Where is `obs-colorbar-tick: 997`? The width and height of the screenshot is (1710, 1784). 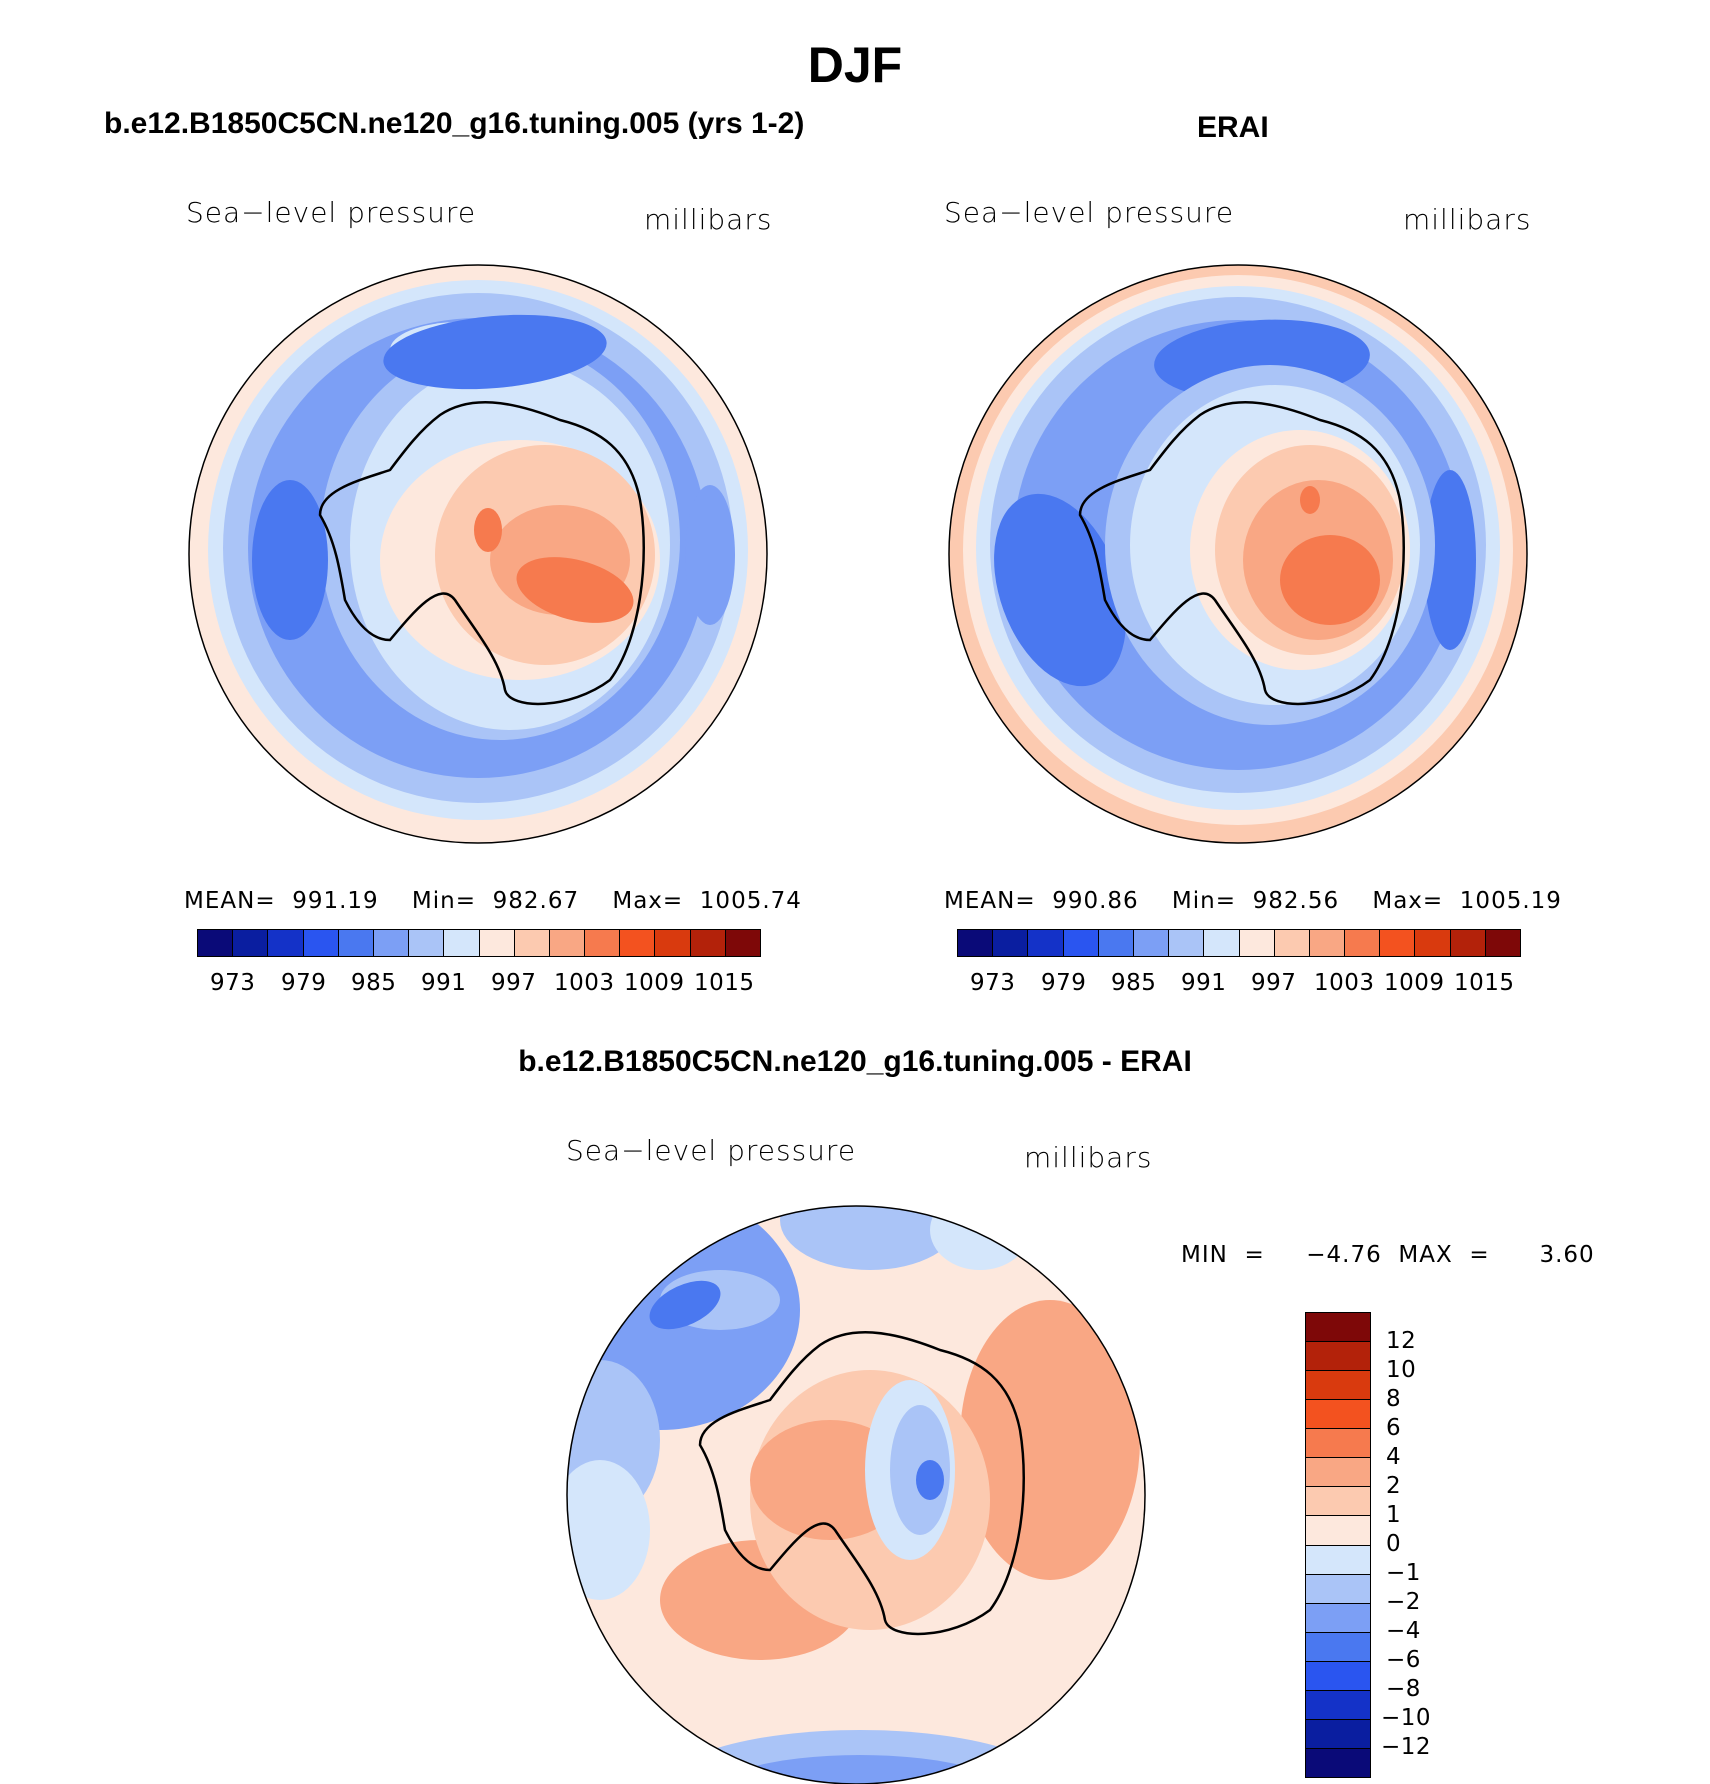 obs-colorbar-tick: 997 is located at coordinates (1274, 983).